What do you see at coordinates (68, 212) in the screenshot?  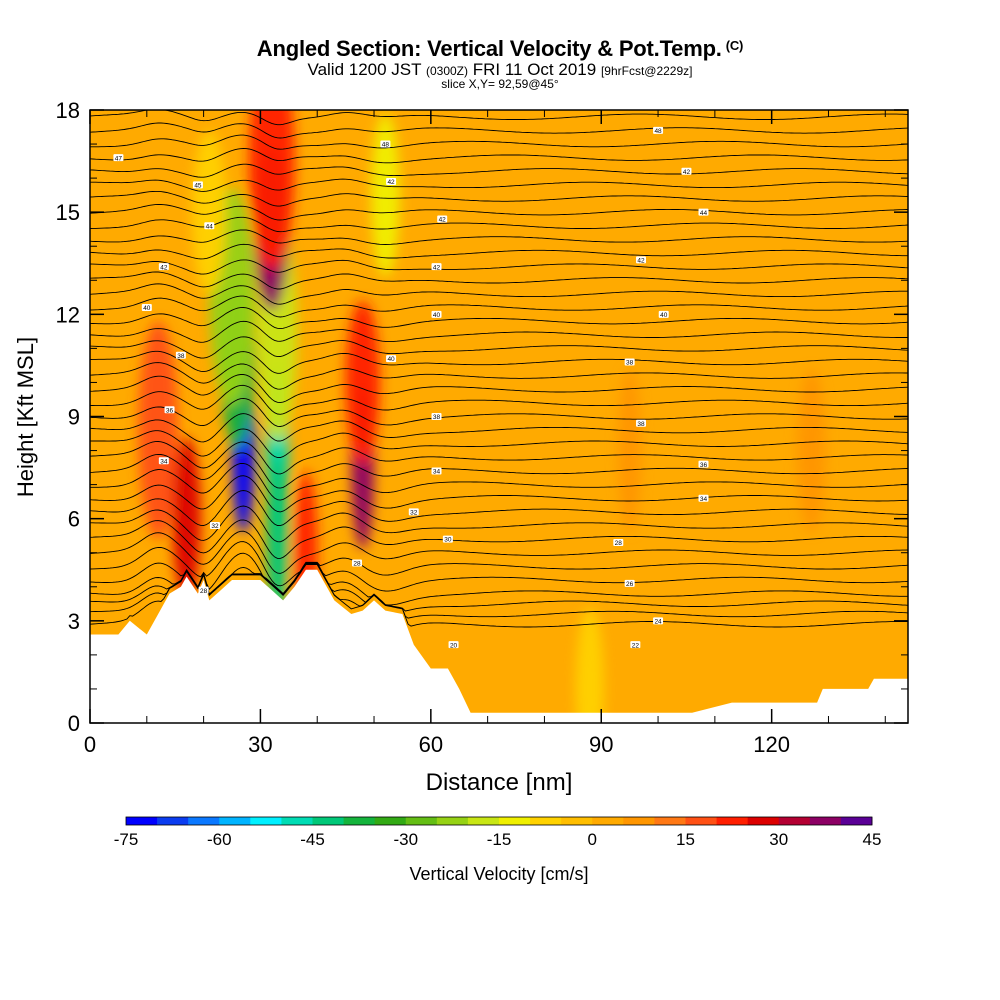 I see `y-tick-label: 15` at bounding box center [68, 212].